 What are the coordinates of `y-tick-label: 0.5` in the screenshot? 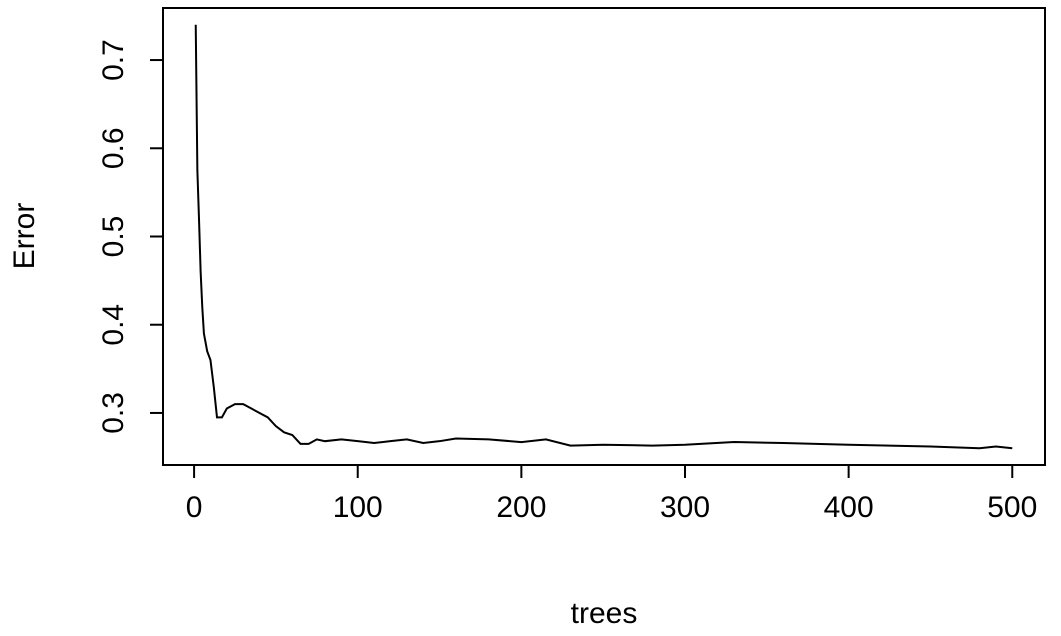 It's located at (113, 237).